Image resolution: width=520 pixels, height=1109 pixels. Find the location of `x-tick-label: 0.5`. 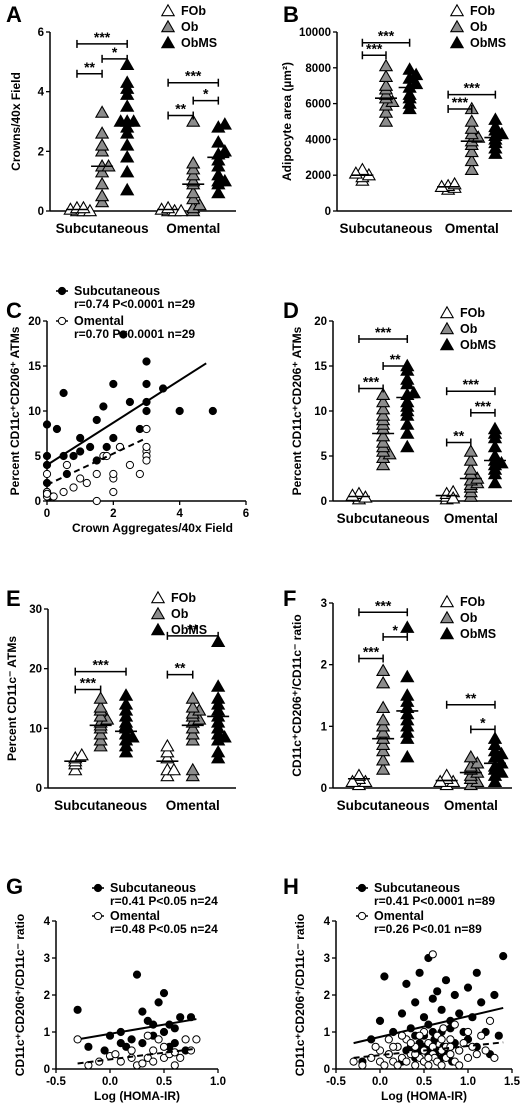

x-tick-label: 0.5 is located at coordinates (164, 1082).